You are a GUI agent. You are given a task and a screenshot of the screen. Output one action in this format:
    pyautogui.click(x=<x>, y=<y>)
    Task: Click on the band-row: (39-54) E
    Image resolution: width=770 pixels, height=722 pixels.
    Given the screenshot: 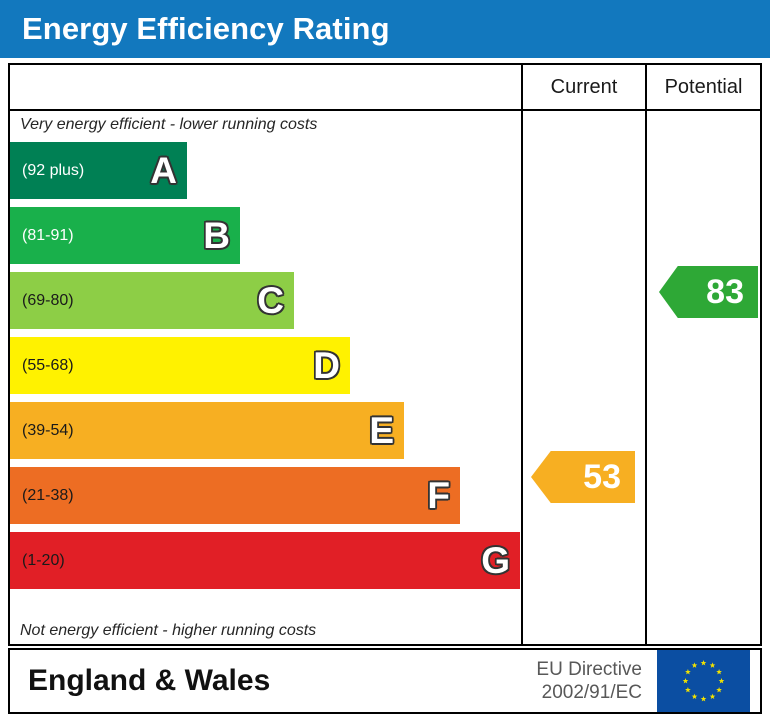 What is the action you would take?
    pyautogui.click(x=207, y=430)
    